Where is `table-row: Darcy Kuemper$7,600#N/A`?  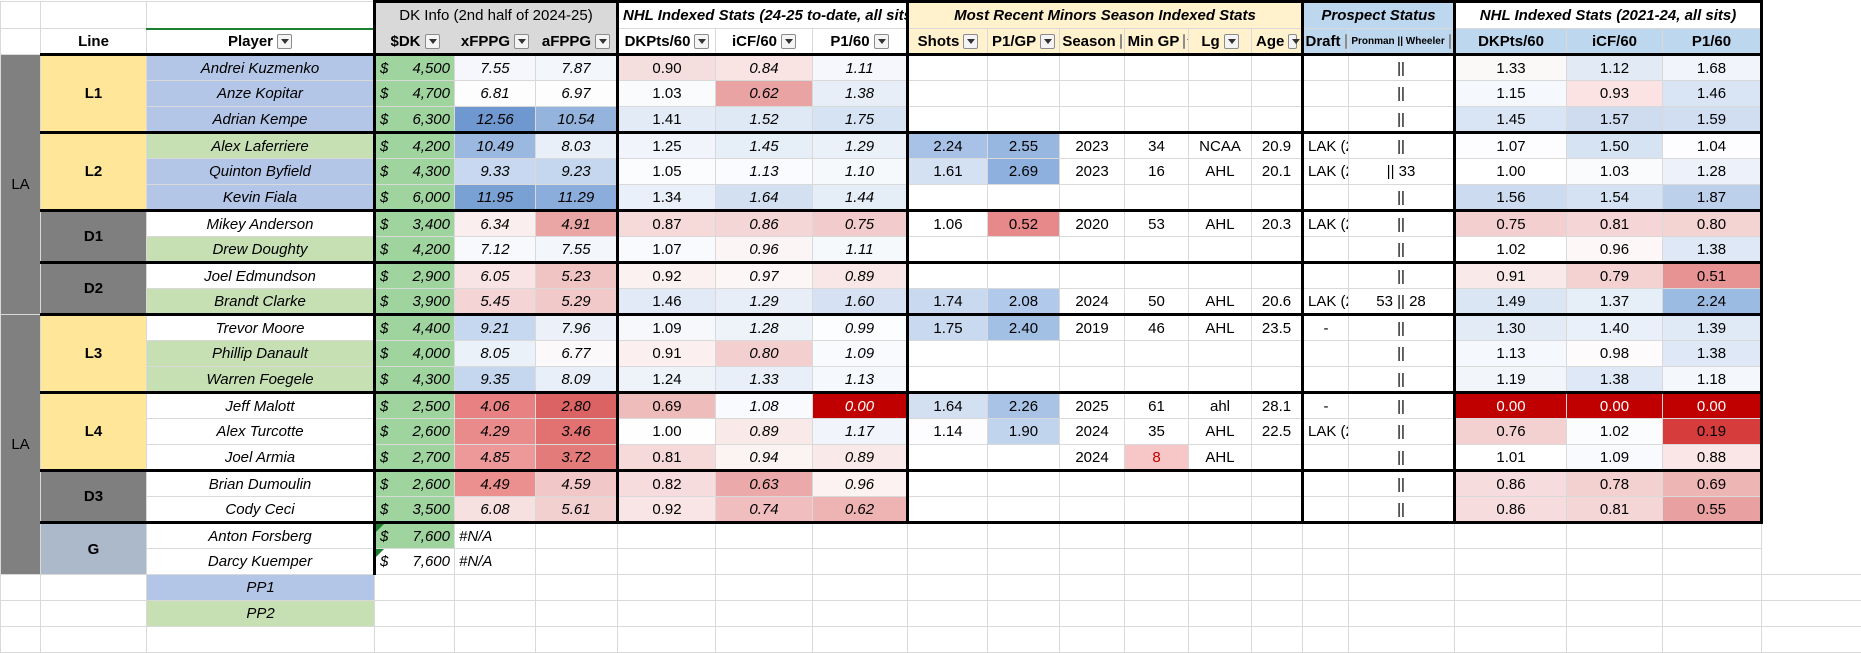
table-row: Darcy Kuemper$7,600#N/A is located at coordinates (931, 562).